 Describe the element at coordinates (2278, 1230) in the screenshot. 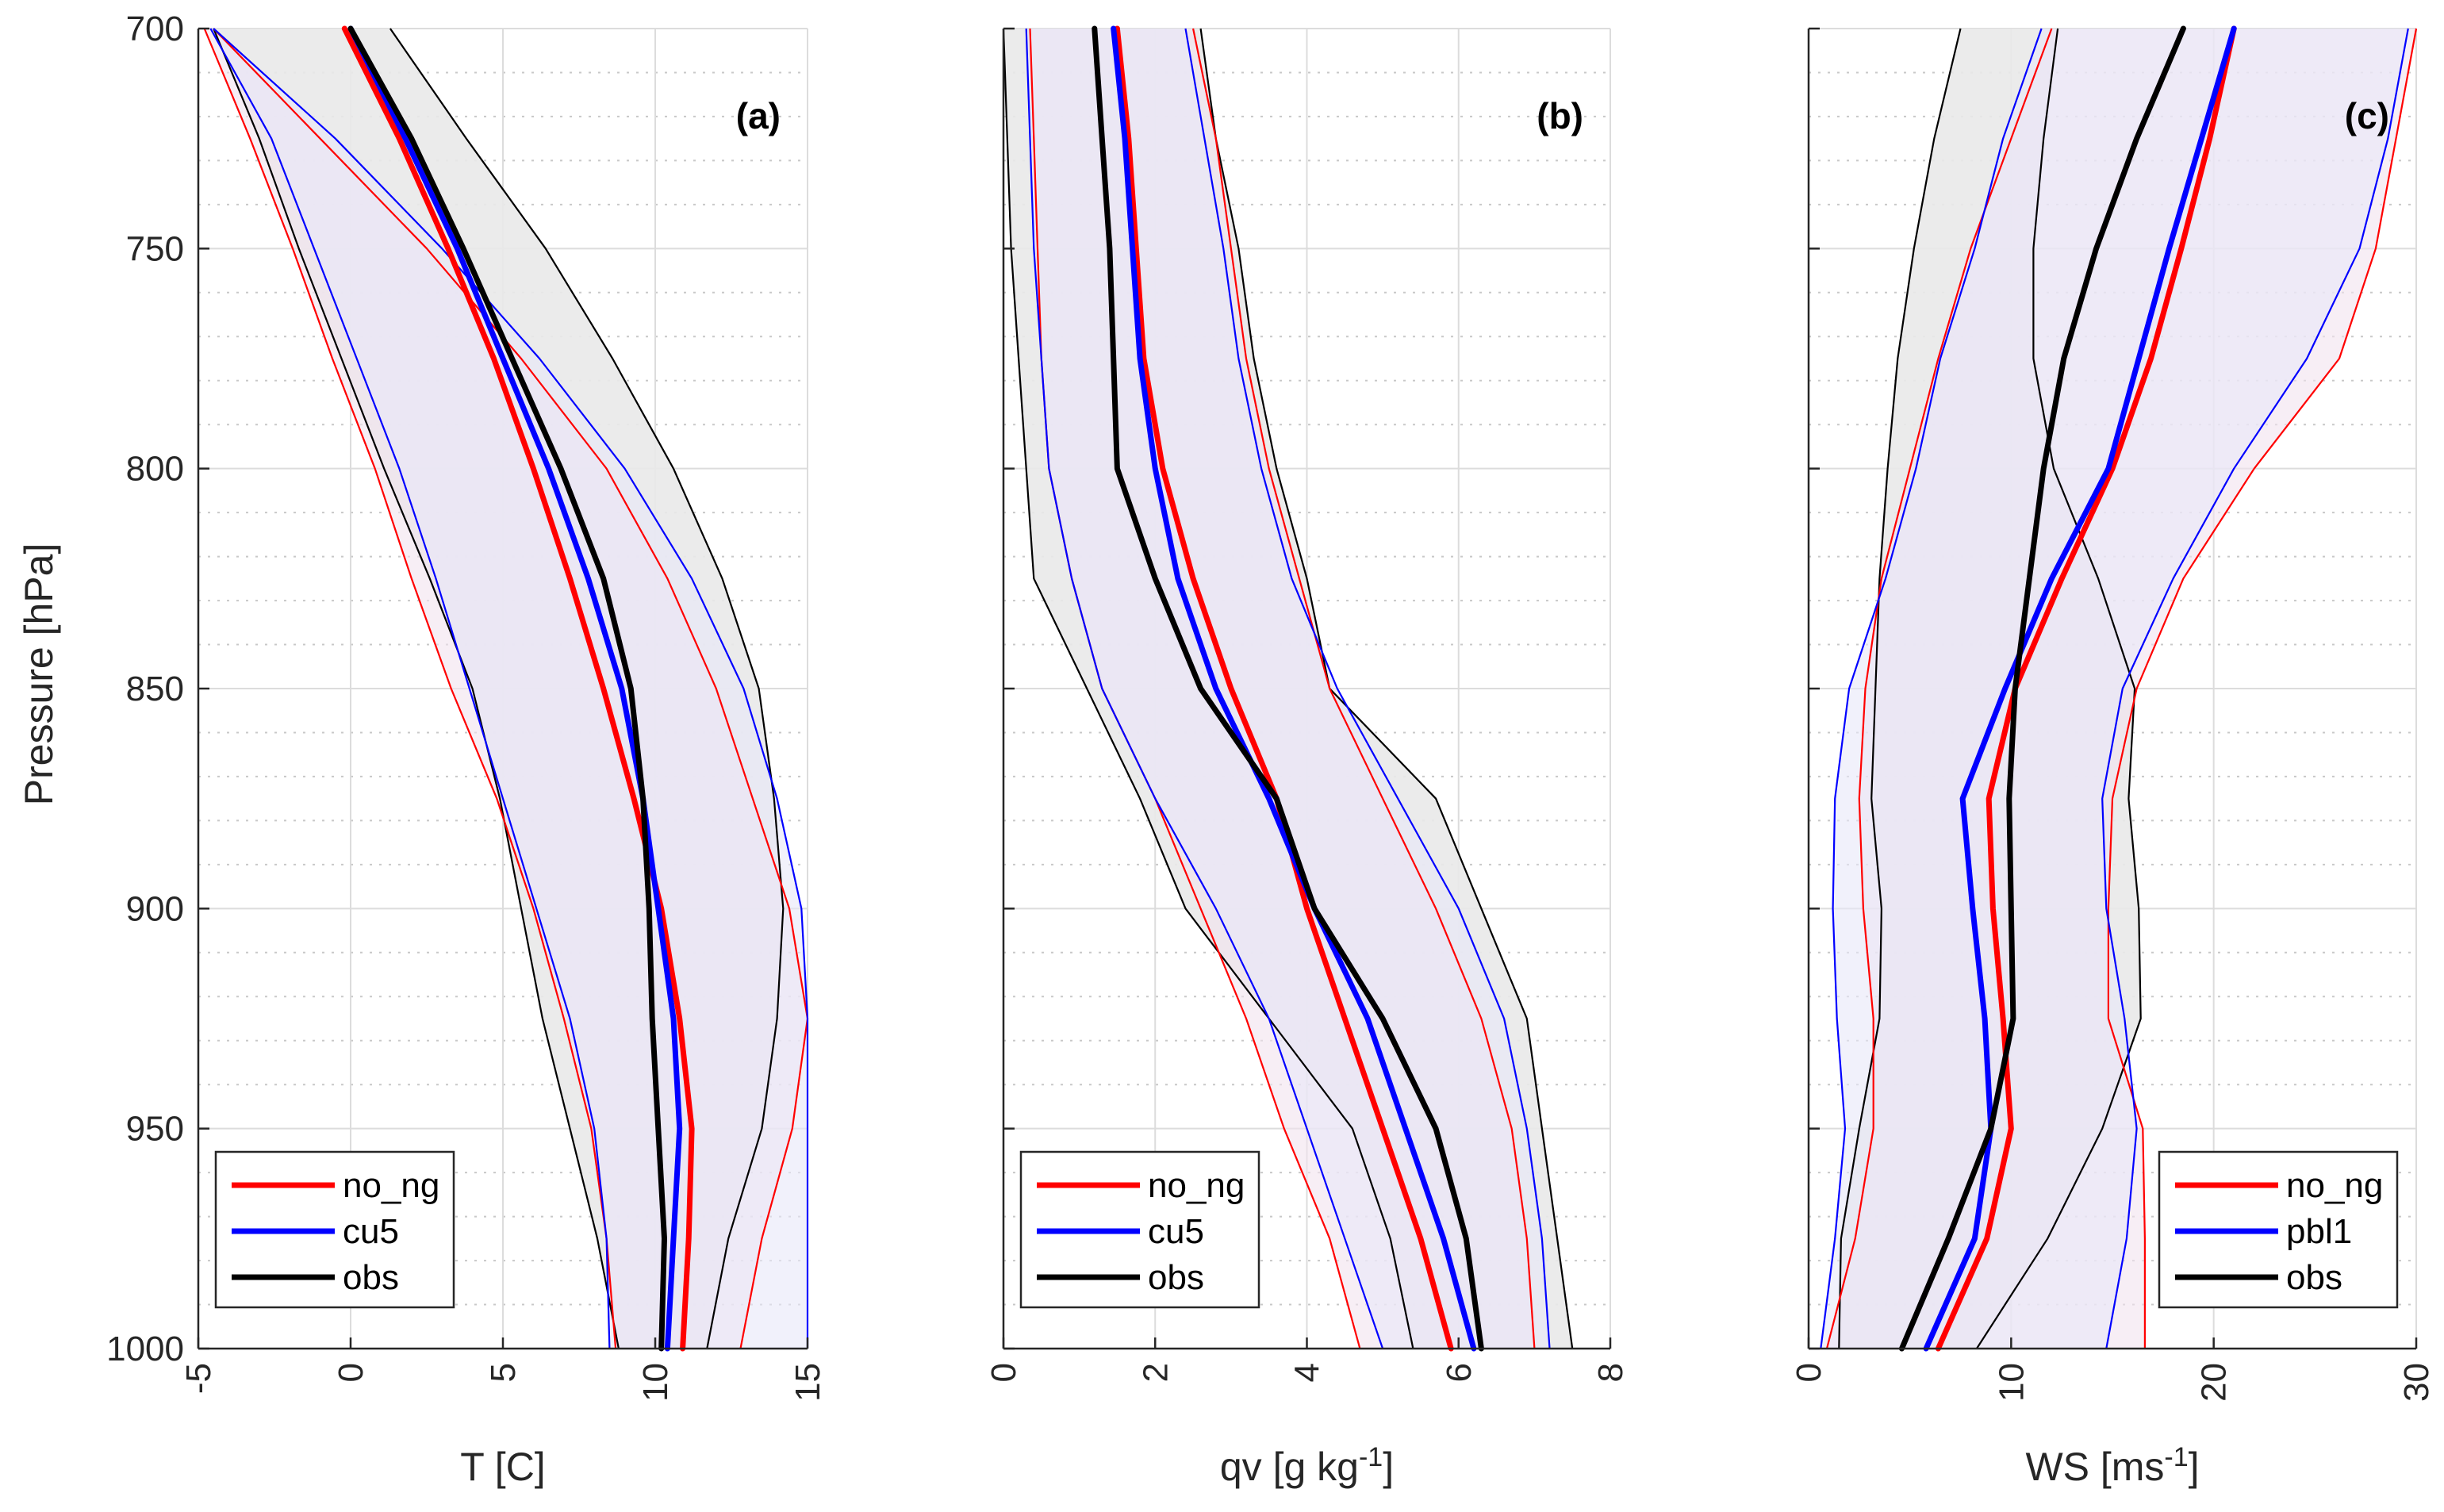

I see `legend: no_ng pbl1 obs` at that location.